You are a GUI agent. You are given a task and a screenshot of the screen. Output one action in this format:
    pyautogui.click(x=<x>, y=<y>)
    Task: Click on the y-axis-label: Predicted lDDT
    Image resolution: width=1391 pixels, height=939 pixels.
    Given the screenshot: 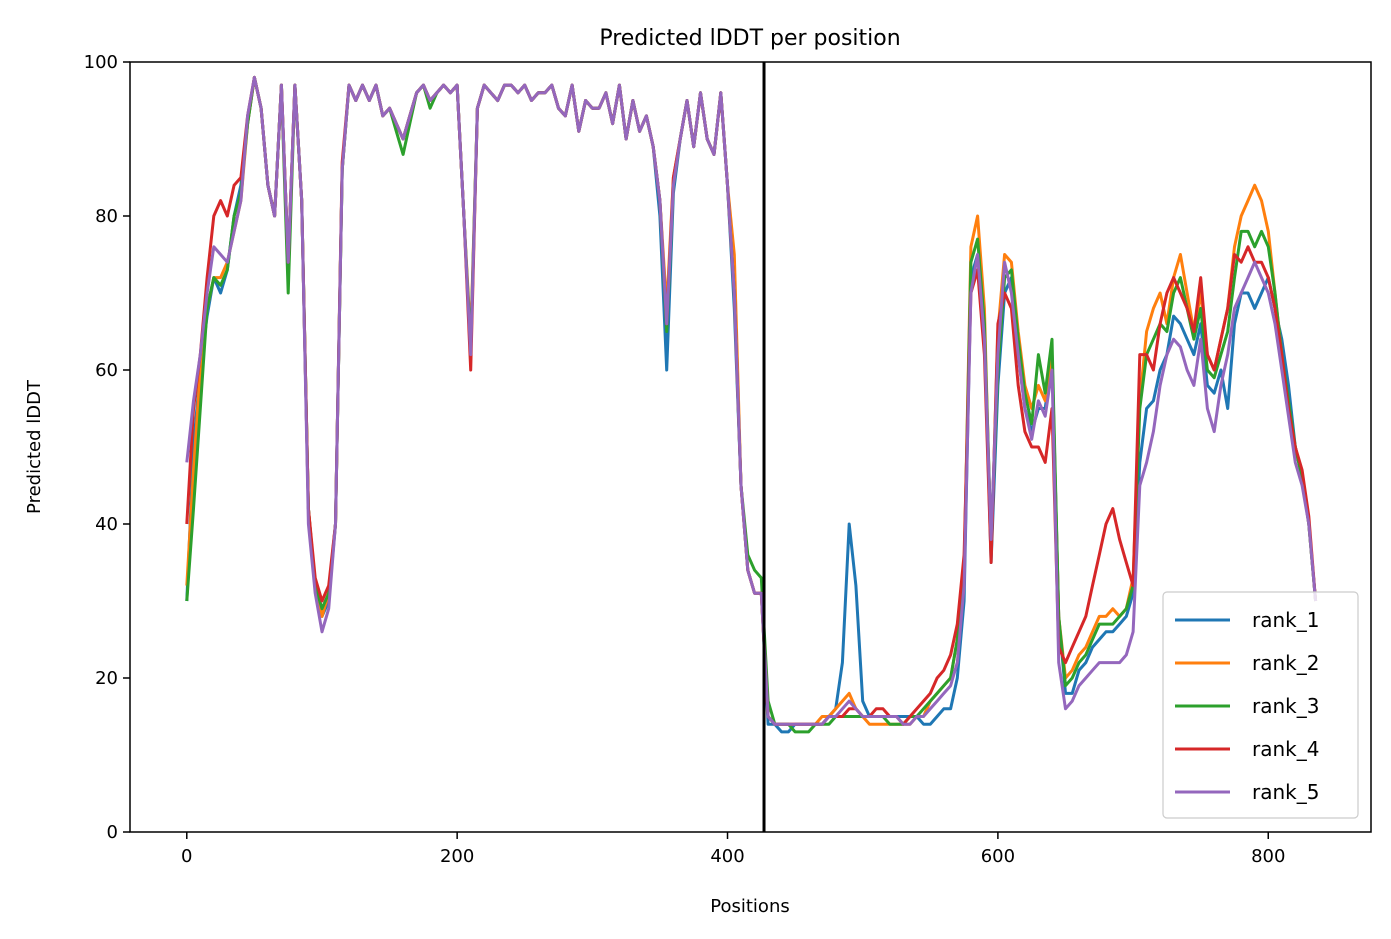 What is the action you would take?
    pyautogui.click(x=34, y=446)
    